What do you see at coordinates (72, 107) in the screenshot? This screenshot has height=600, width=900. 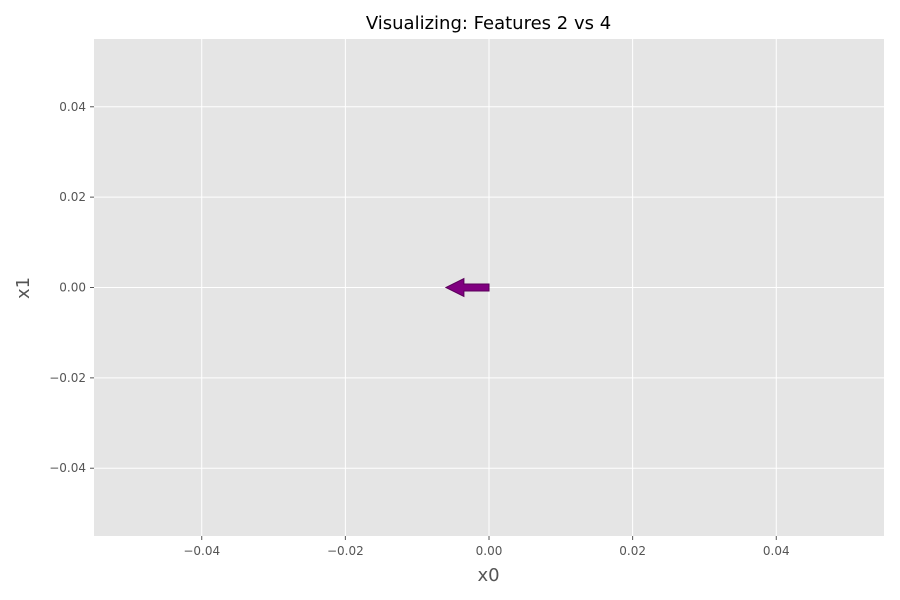 I see `y-tick-label: 0.04` at bounding box center [72, 107].